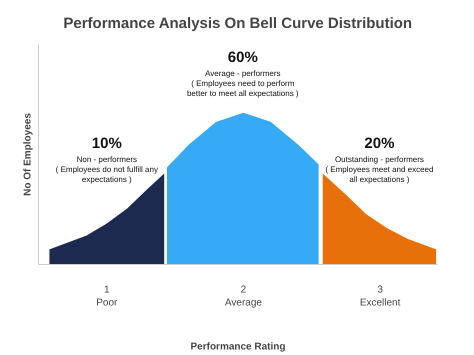  I want to click on text: 60% Average - performers ( Employees need to perform better to meet all expectations ), so click(242, 73).